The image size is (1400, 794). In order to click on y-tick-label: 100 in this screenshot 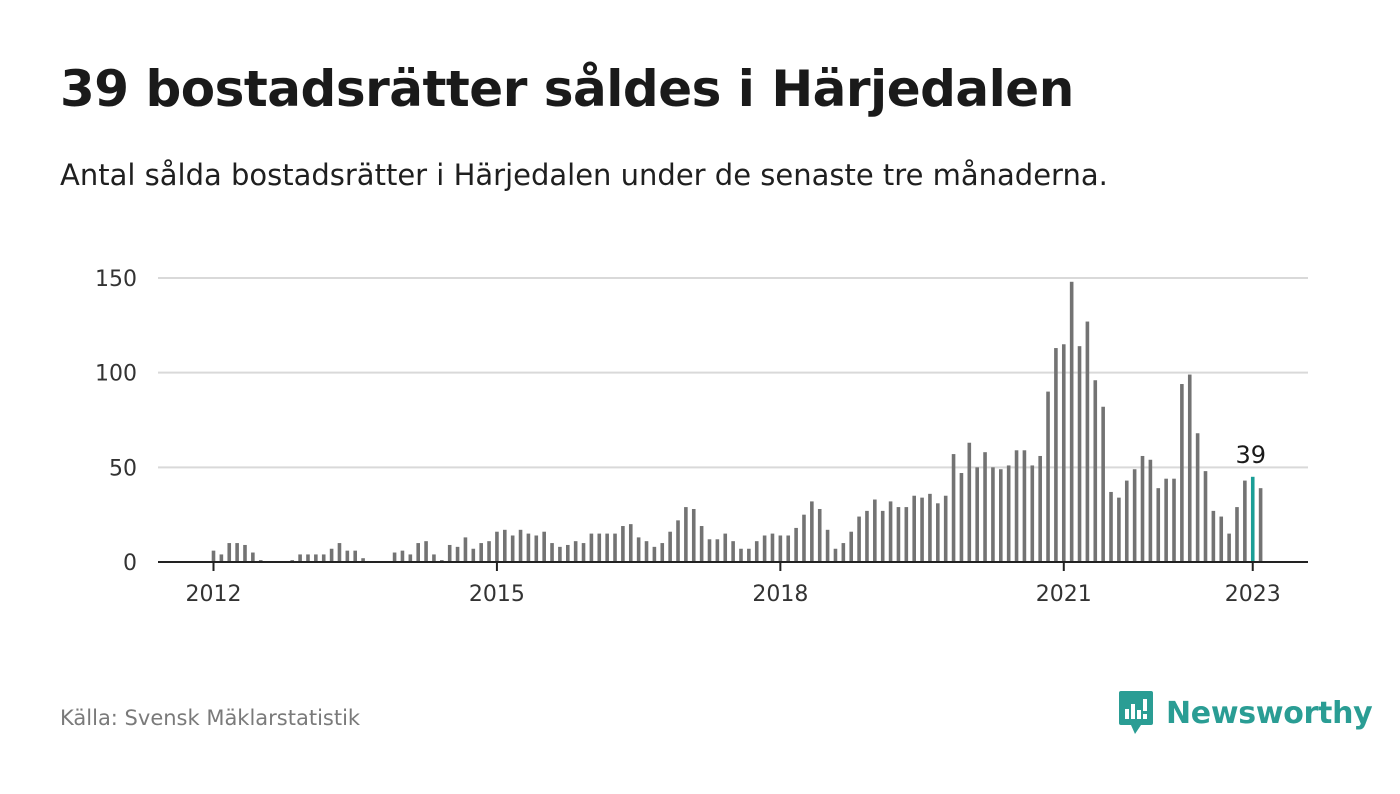, I will do `click(116, 374)`.